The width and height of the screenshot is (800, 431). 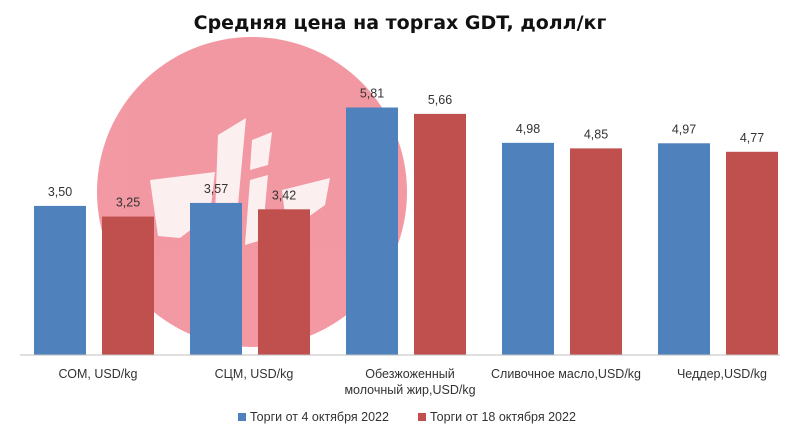 What do you see at coordinates (60, 192) in the screenshot?
I see `value-label-series-1-cat-1: 3,50` at bounding box center [60, 192].